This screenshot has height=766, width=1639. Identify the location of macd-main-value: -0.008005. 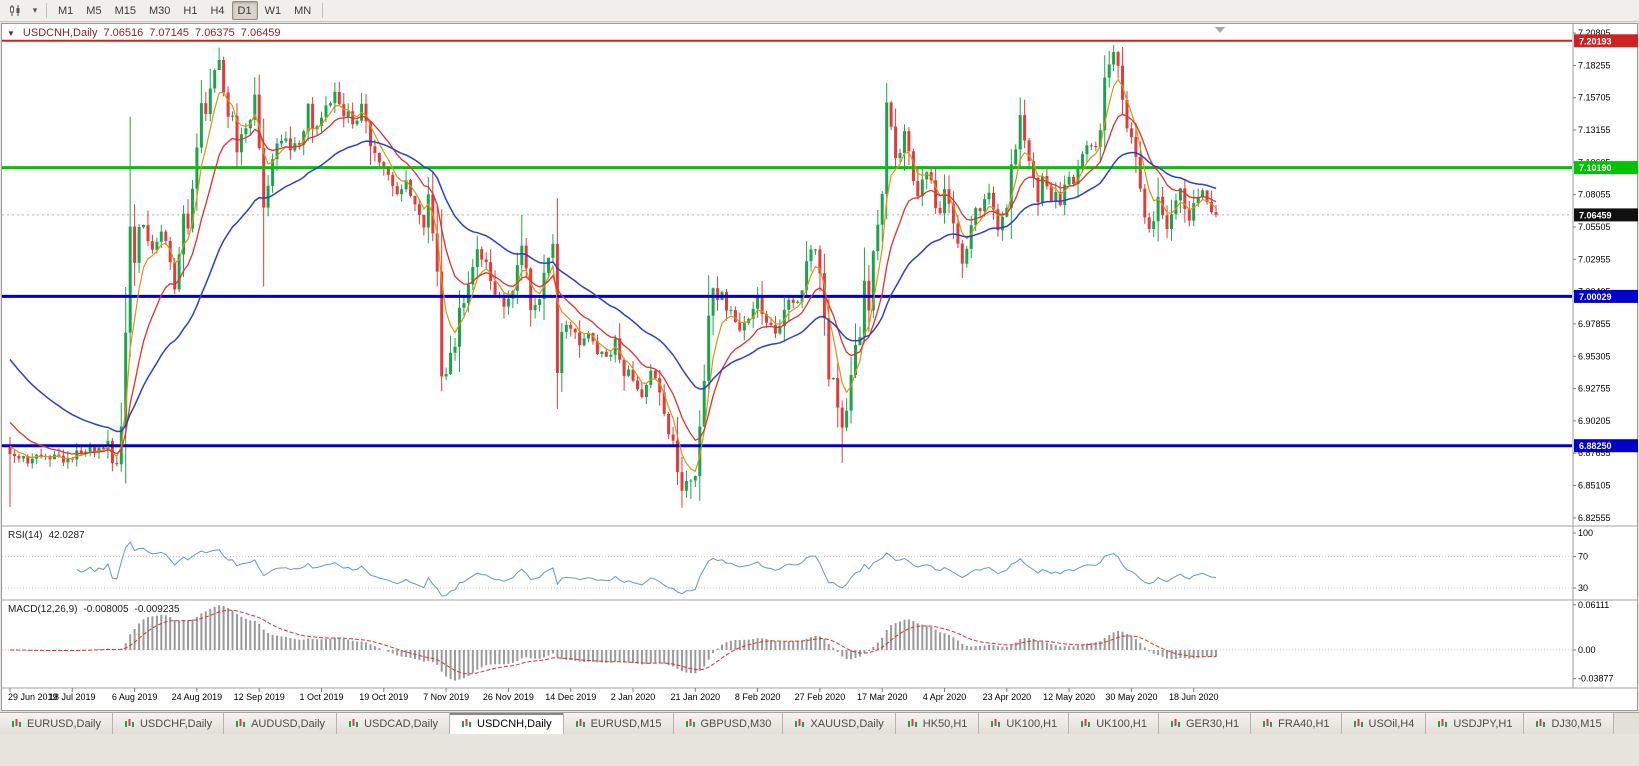
(106, 609).